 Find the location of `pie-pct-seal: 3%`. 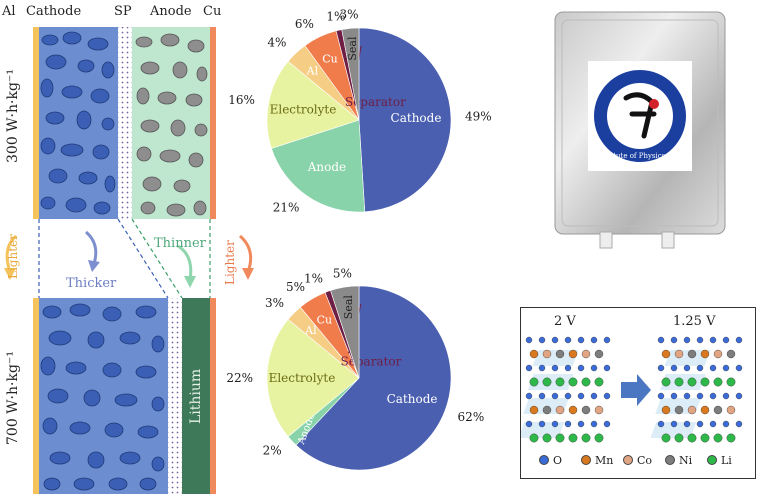

pie-pct-seal: 3% is located at coordinates (349, 14).